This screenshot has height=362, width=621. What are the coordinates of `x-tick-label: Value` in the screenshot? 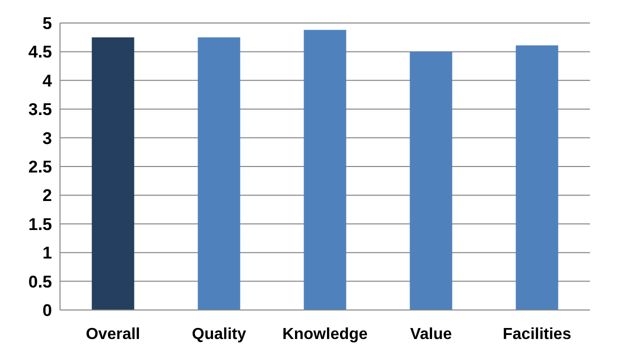 It's located at (431, 334).